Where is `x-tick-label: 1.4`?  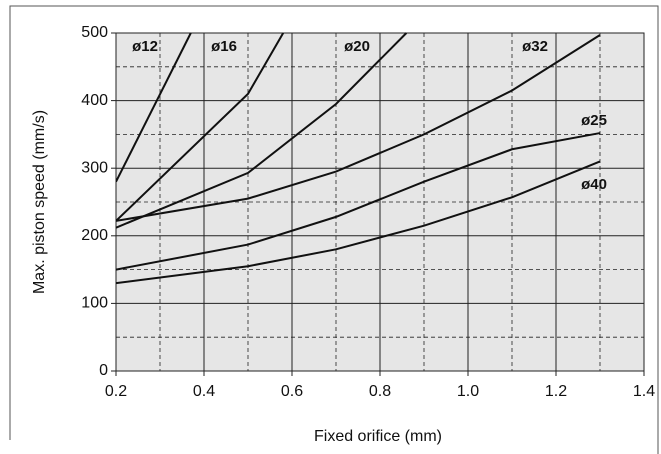 x-tick-label: 1.4 is located at coordinates (644, 391).